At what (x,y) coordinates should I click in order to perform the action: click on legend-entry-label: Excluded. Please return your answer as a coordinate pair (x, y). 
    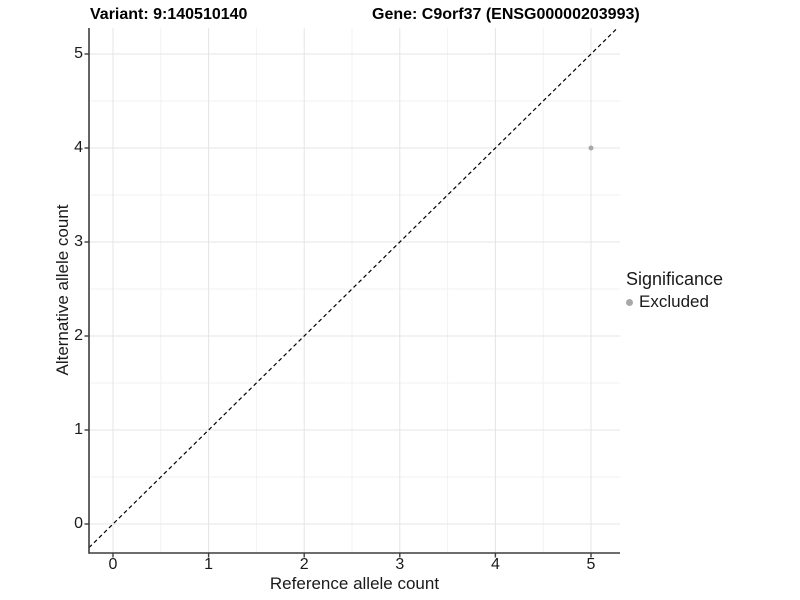
    Looking at the image, I should click on (674, 301).